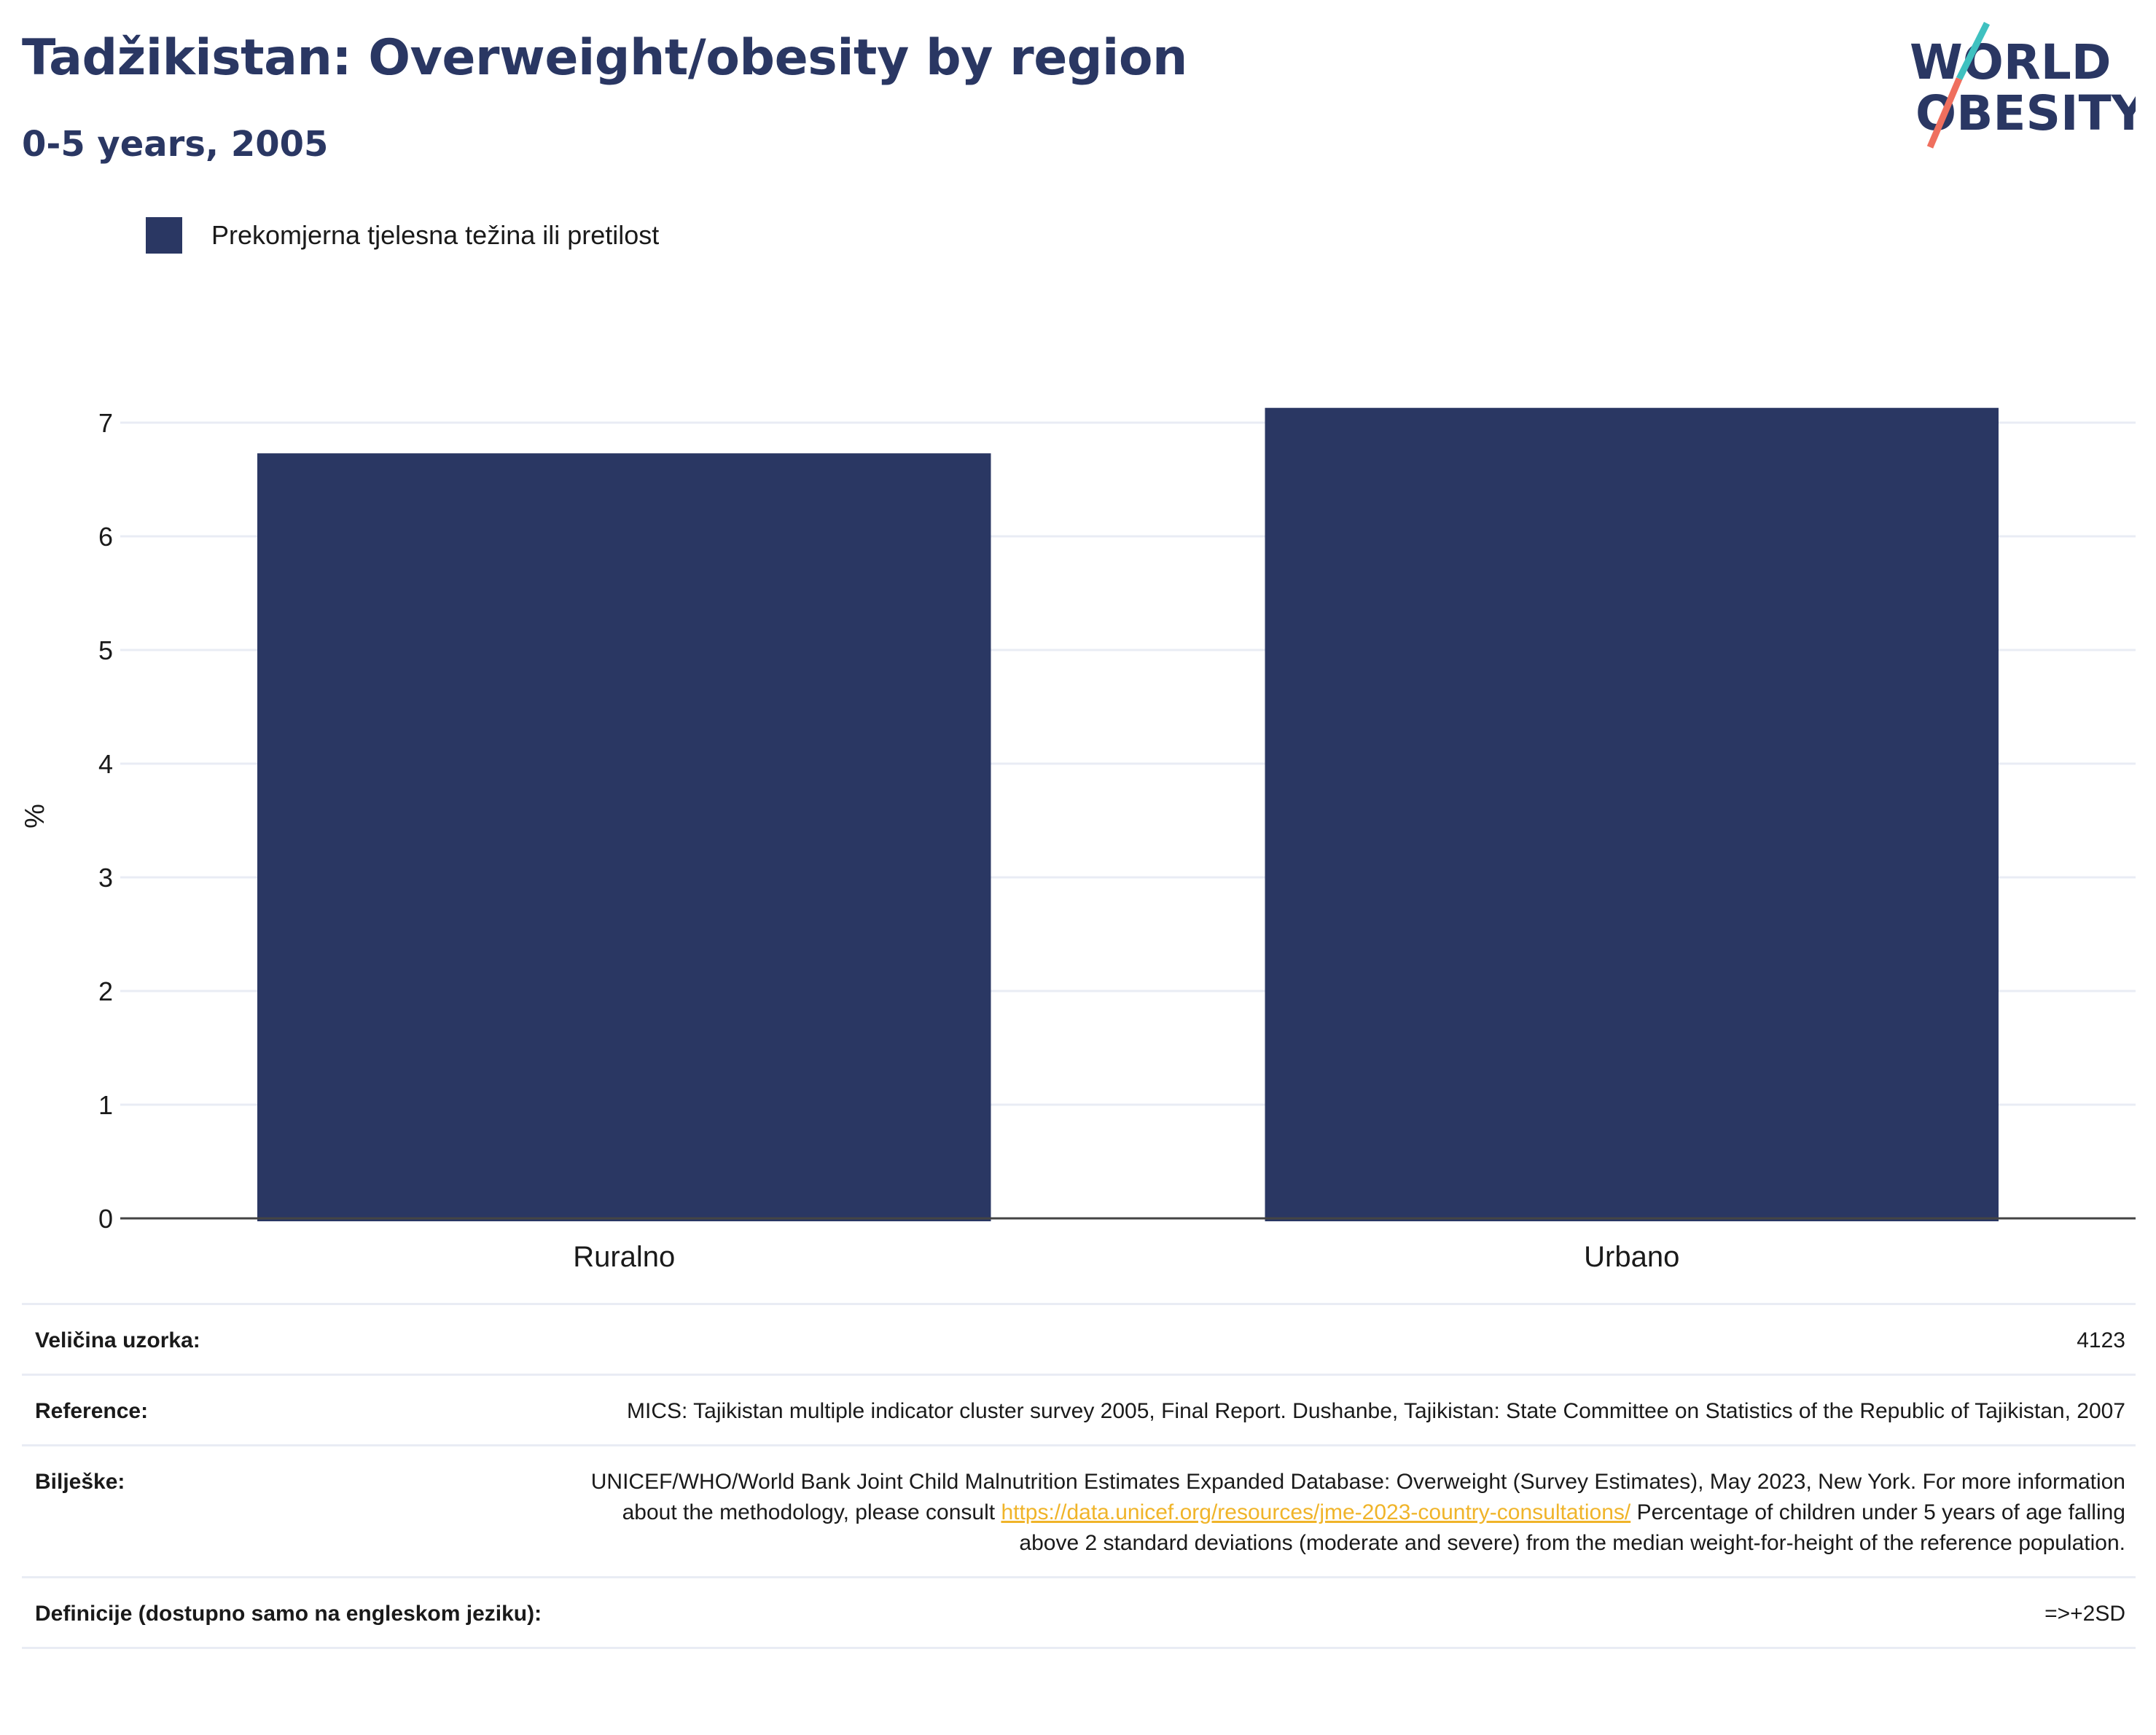 This screenshot has height=1735, width=2156. I want to click on x-tick-label: Ruralno, so click(624, 1257).